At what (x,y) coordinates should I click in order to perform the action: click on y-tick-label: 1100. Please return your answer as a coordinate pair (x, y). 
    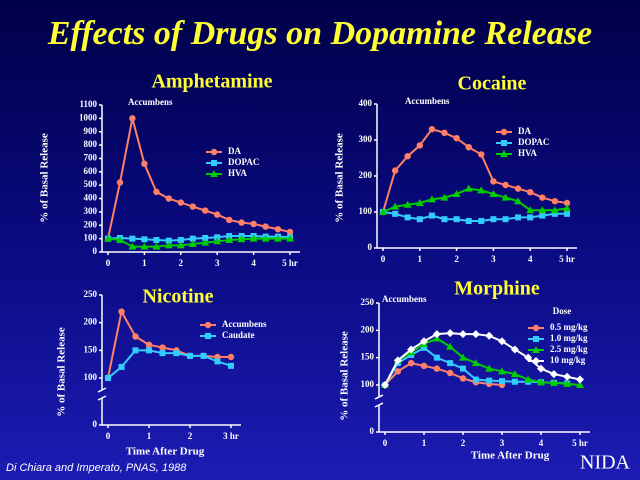
    Looking at the image, I should click on (88, 104).